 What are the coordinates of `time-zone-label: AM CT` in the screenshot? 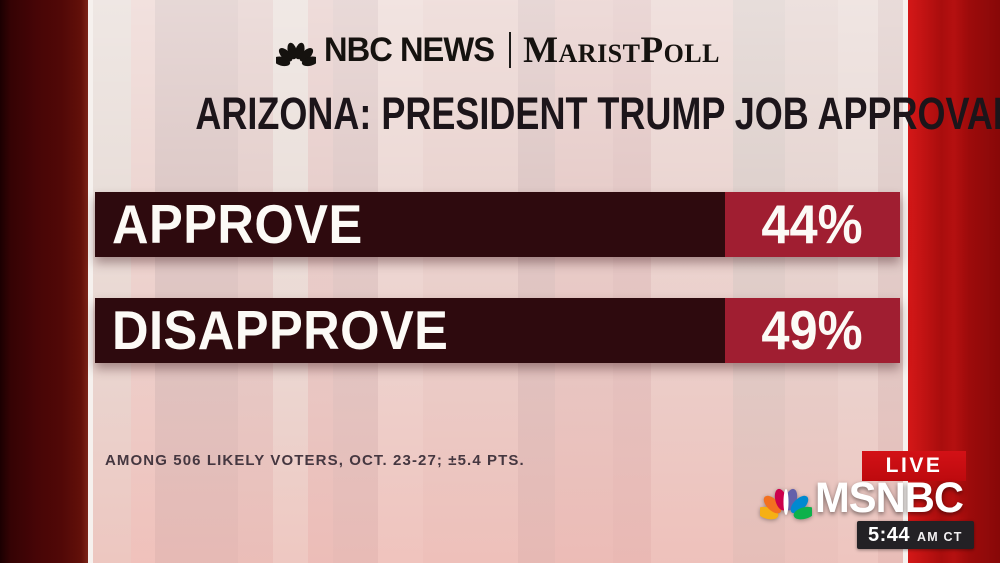 It's located at (940, 536).